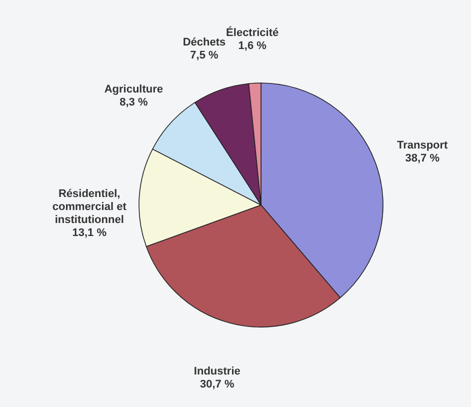 The image size is (471, 407). Describe the element at coordinates (217, 384) in the screenshot. I see `data-label: 30,7 %` at that location.